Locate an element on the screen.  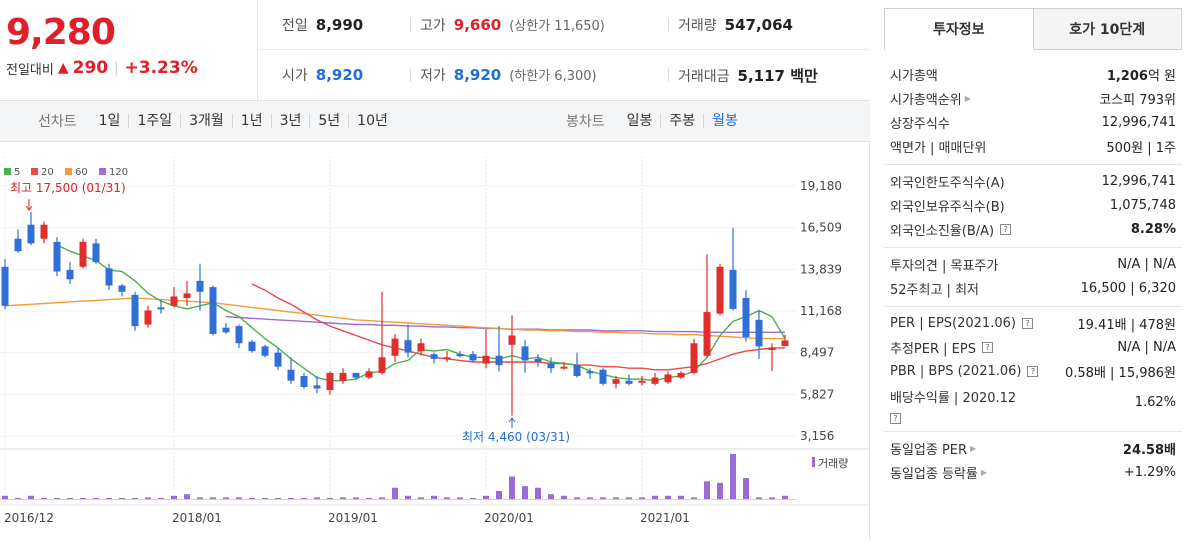
y-tick-label: 16,509 is located at coordinates (821, 228).